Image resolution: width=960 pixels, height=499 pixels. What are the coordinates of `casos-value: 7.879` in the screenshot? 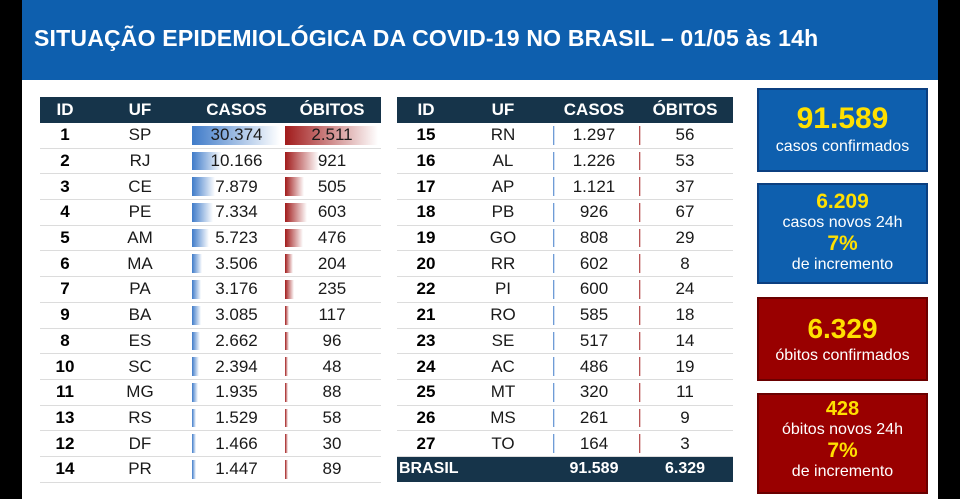 It's located at (236, 186).